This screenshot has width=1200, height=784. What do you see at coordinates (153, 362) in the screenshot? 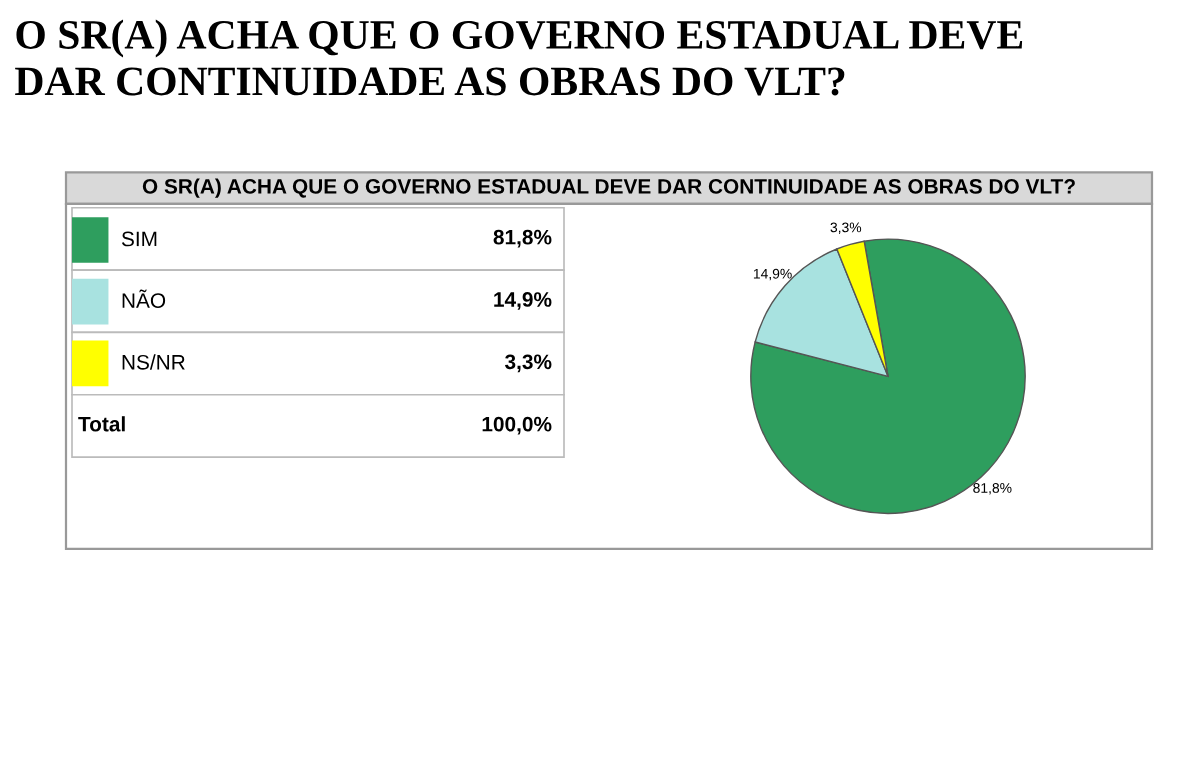
I see `legend-label: NS/NR` at bounding box center [153, 362].